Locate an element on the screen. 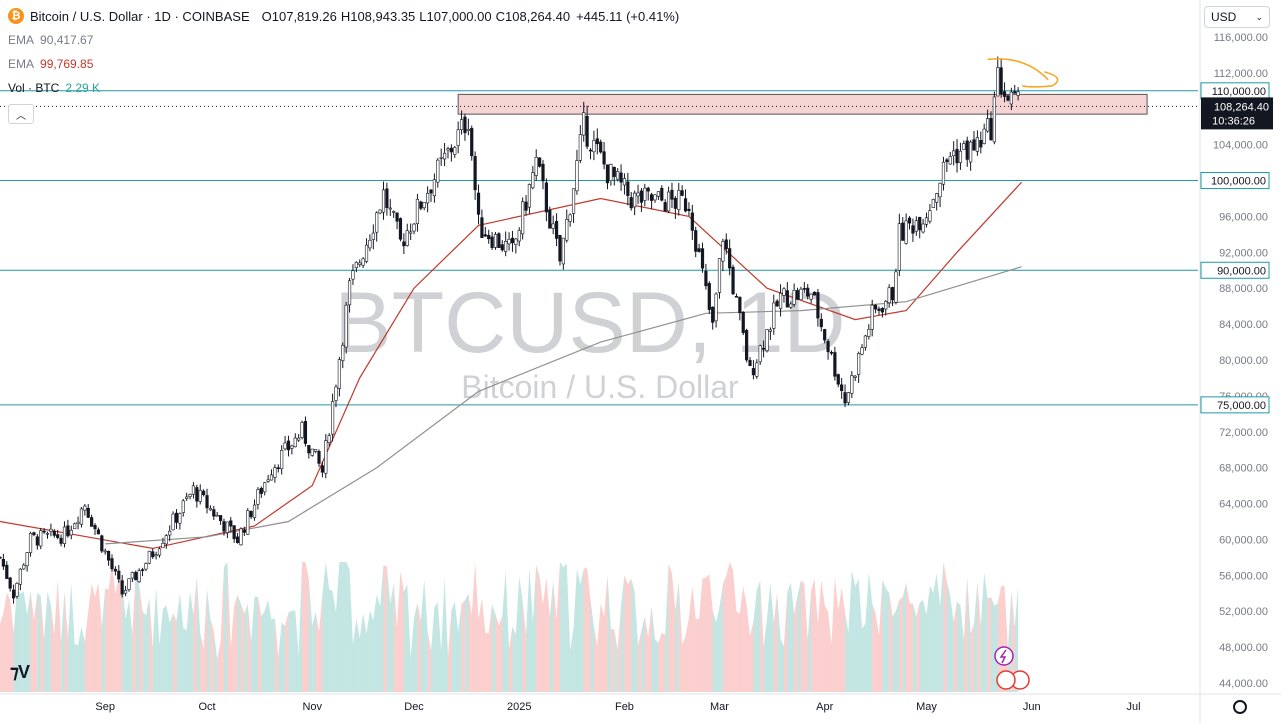 The height and width of the screenshot is (723, 1281). ema-fast-legend: EMA 99,769.85 is located at coordinates (50, 64).